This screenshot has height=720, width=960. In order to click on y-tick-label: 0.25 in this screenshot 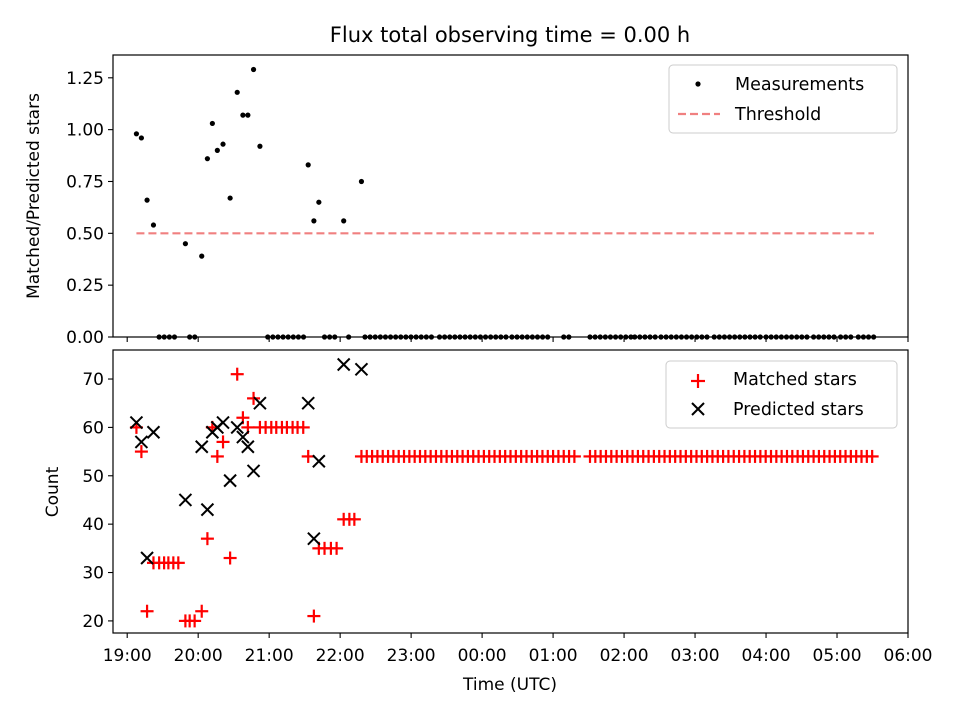, I will do `click(85, 286)`.